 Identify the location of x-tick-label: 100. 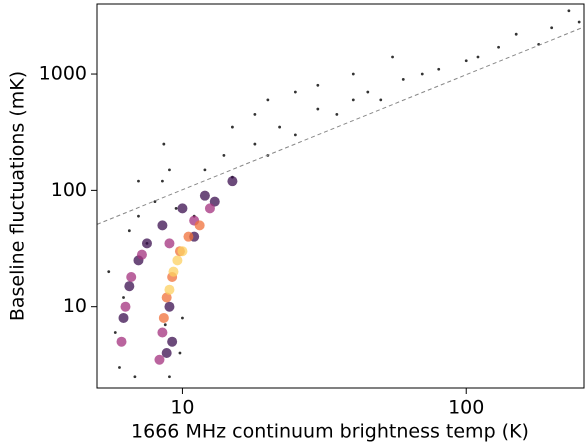
(466, 408).